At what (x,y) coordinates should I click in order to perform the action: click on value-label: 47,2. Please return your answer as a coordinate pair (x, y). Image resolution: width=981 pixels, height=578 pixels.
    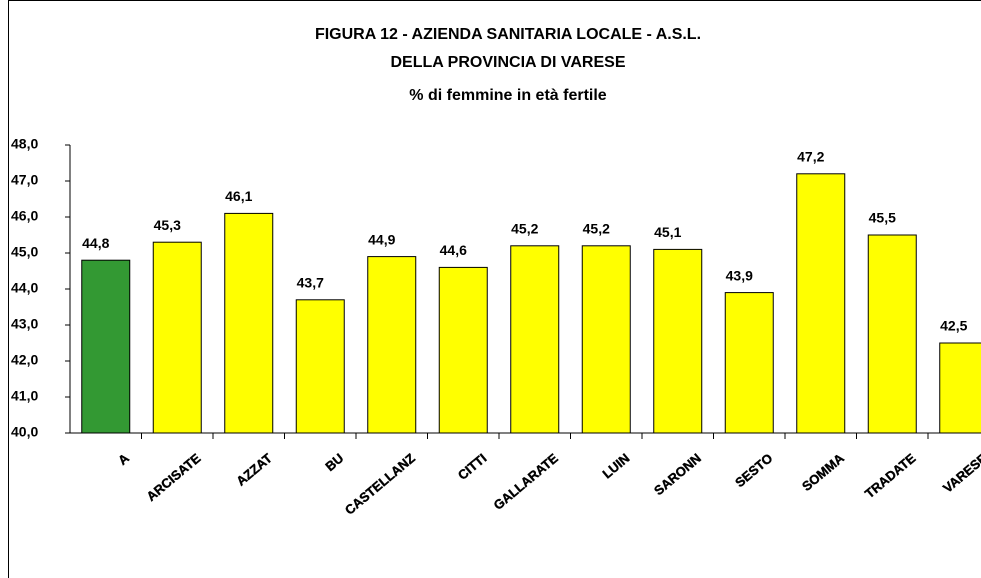
    Looking at the image, I should click on (810, 157).